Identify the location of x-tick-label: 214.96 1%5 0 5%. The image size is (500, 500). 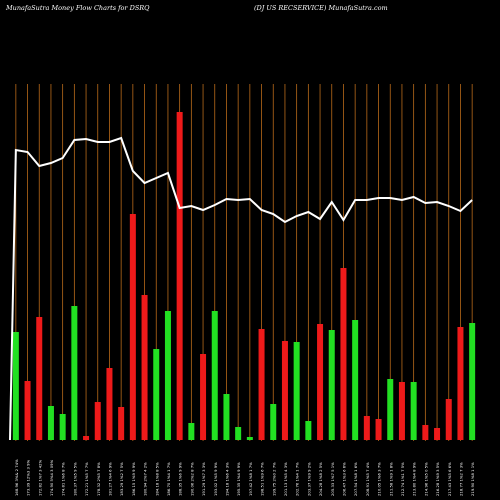
(425, 479).